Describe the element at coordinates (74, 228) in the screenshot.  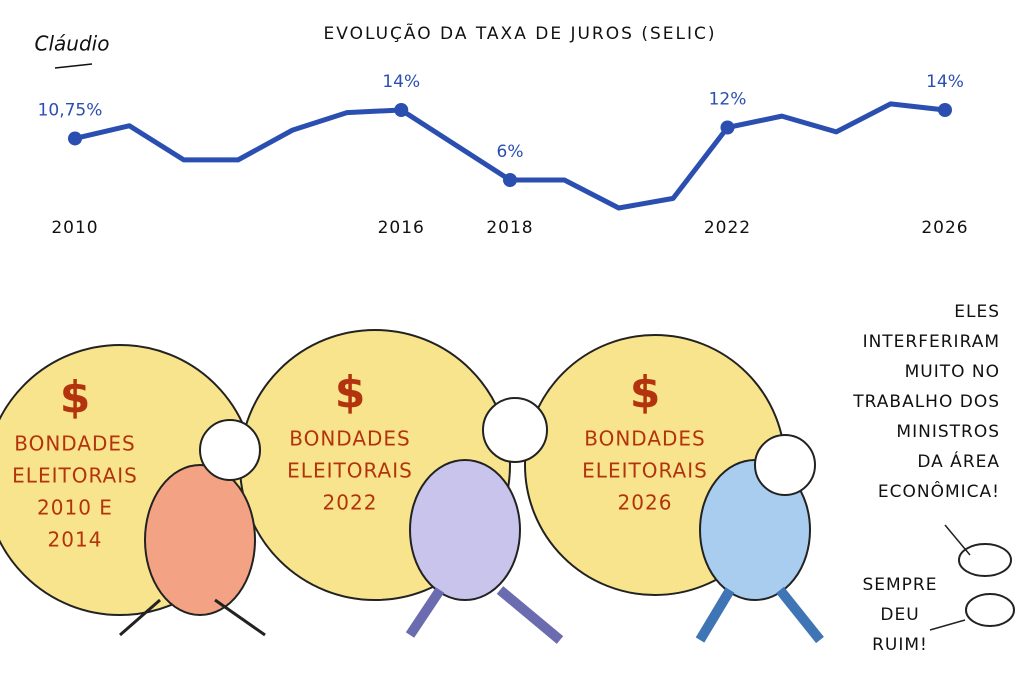
I see `x-tick-label: 2010` at that location.